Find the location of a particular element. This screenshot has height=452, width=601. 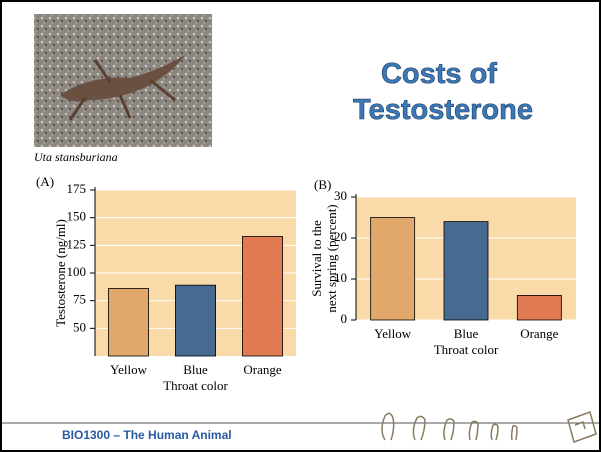

y-axis-label: Survival to the is located at coordinates (316, 258).